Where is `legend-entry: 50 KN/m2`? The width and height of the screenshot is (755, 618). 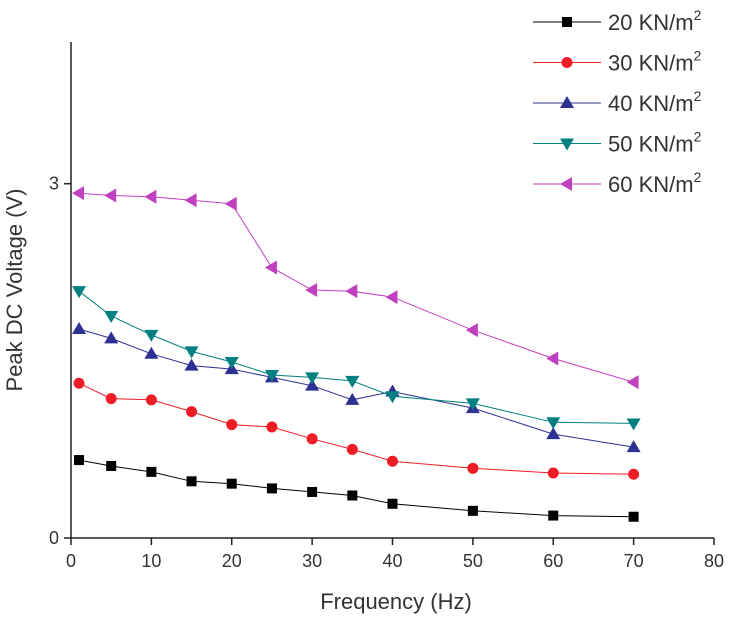 legend-entry: 50 KN/m2 is located at coordinates (617, 143).